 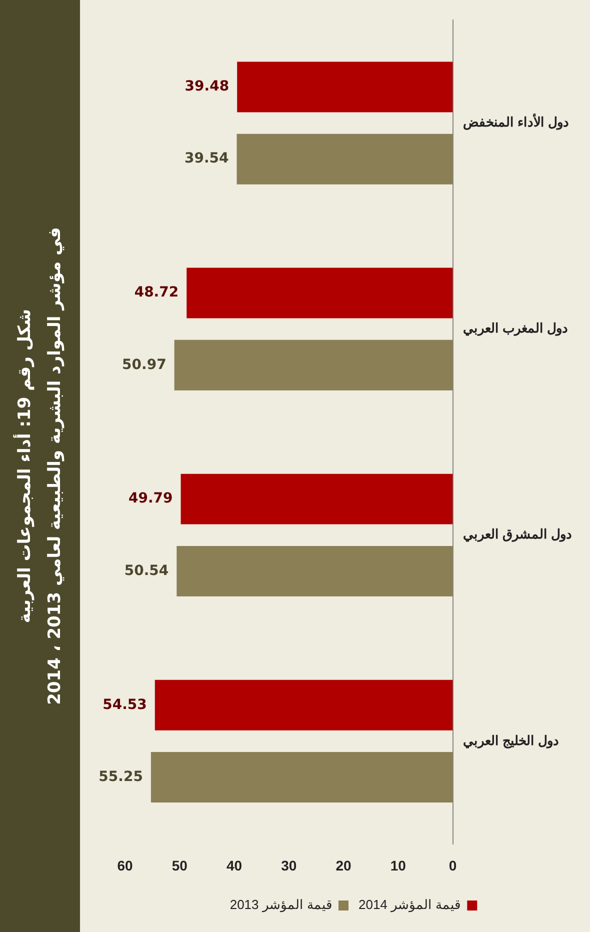 I want to click on data-label: 39.48, so click(x=207, y=86).